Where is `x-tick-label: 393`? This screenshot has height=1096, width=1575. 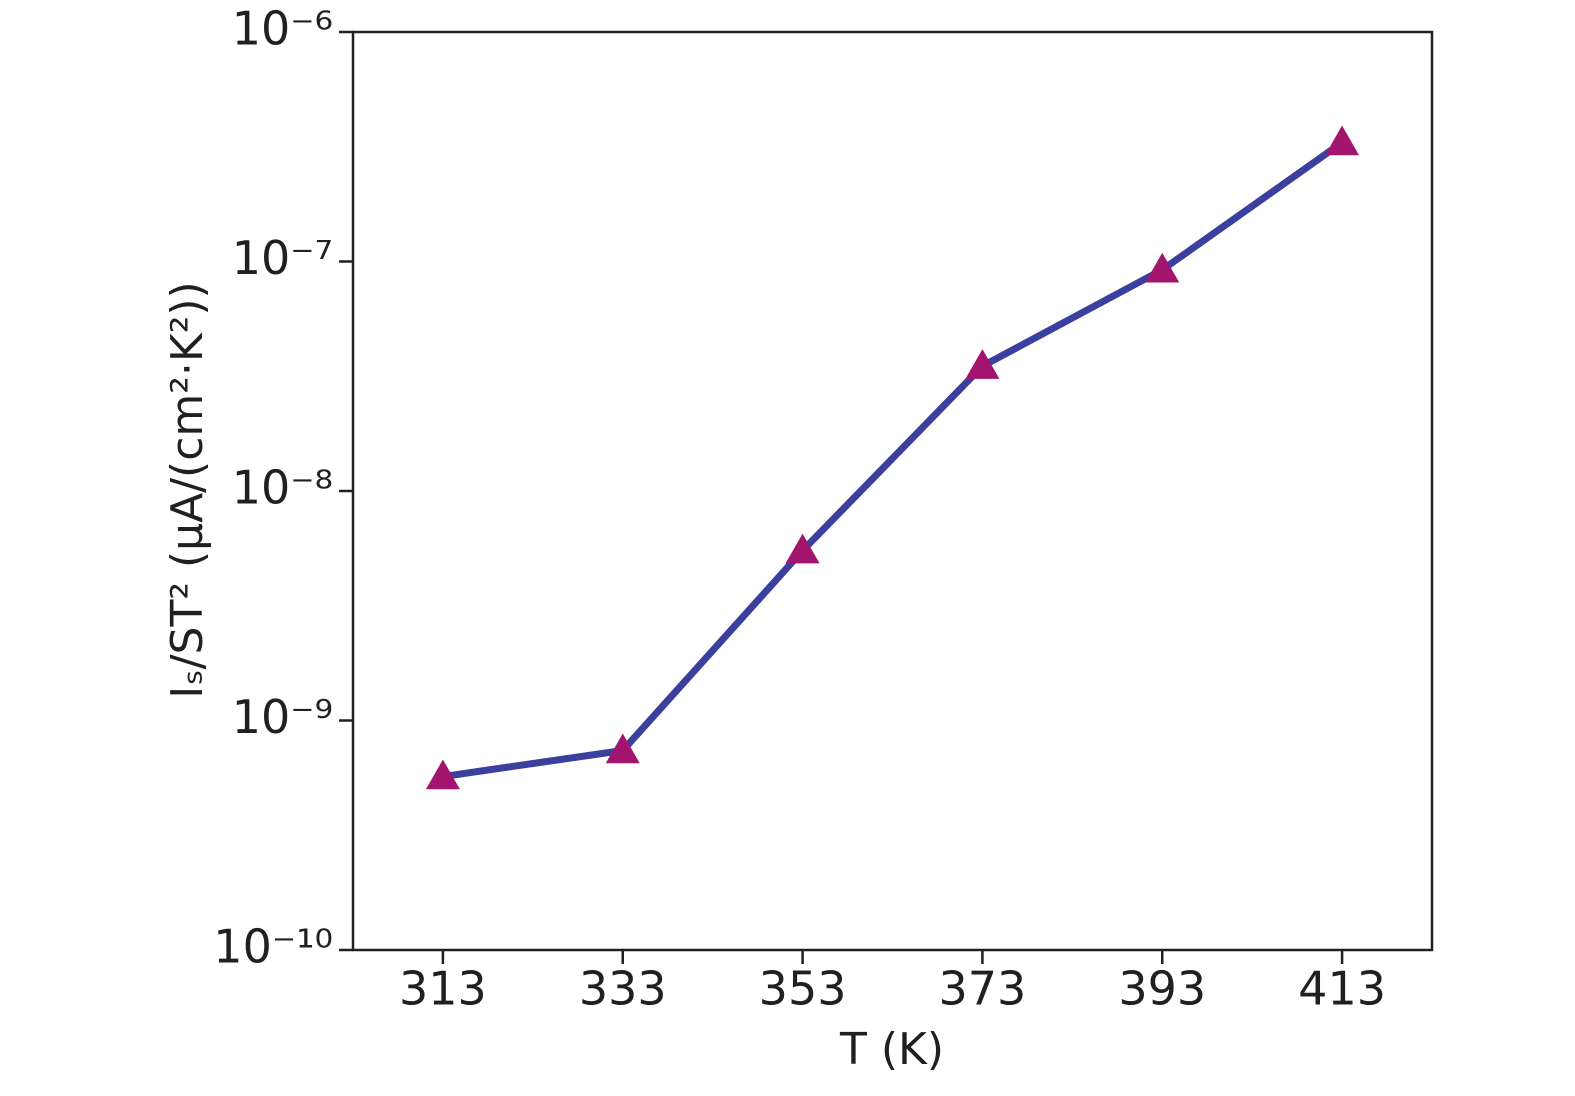 x-tick-label: 393 is located at coordinates (1162, 989).